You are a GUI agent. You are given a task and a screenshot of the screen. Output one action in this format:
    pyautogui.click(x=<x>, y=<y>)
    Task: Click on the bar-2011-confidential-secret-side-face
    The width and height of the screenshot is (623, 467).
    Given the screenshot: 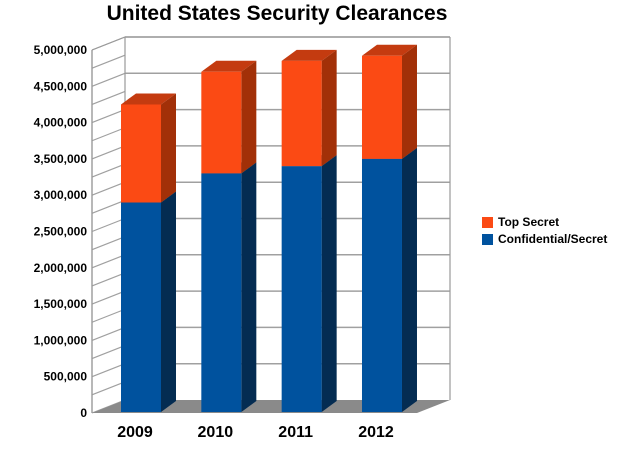 What is the action you would take?
    pyautogui.click(x=329, y=283)
    